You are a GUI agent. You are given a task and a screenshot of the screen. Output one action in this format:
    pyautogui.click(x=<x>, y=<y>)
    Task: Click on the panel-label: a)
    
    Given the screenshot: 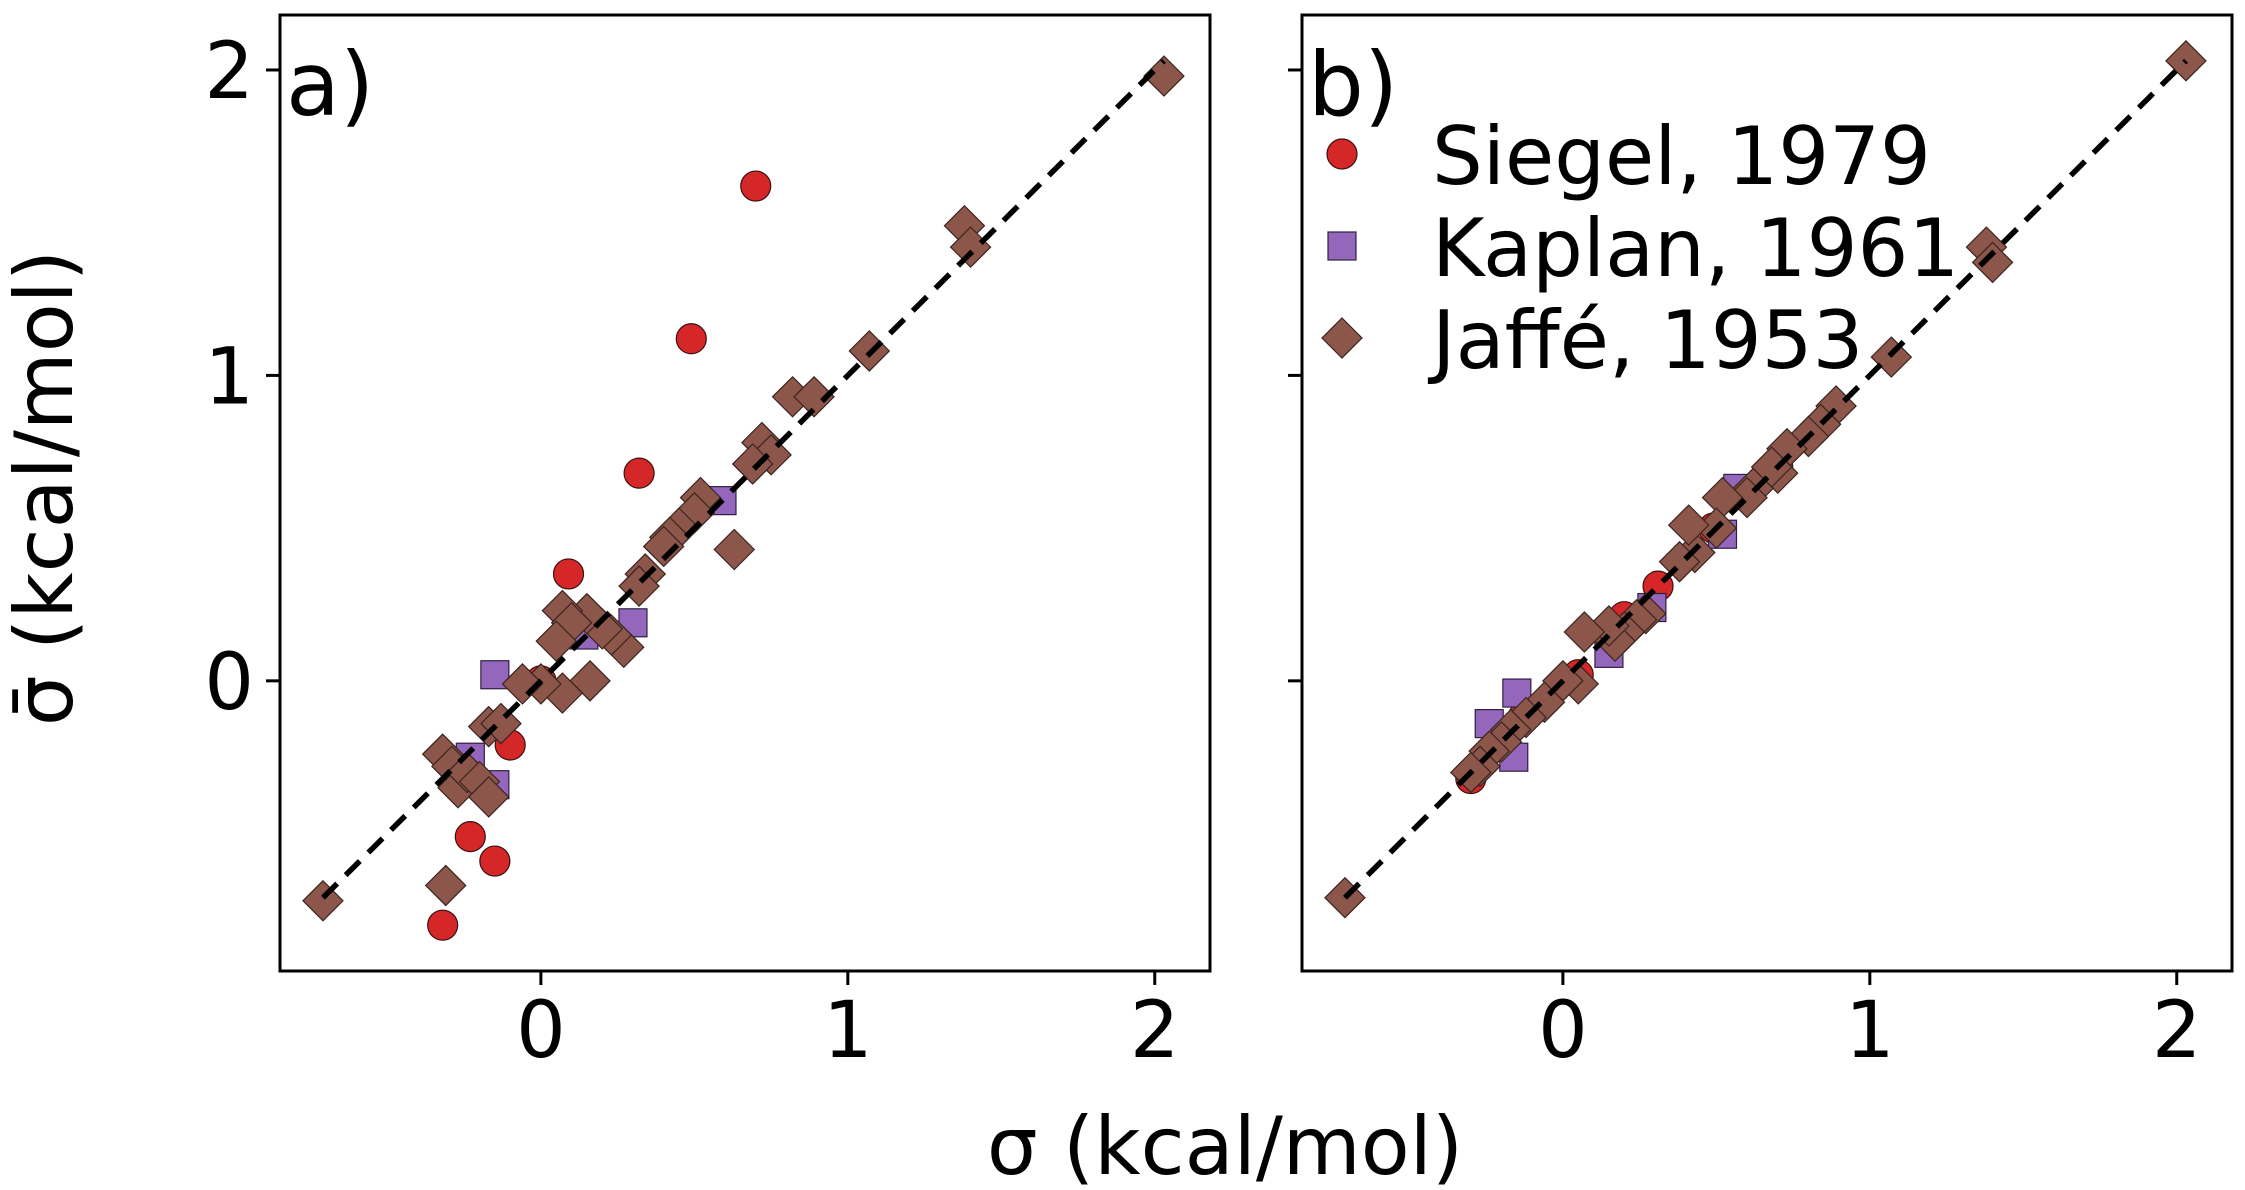 What is the action you would take?
    pyautogui.click(x=330, y=84)
    